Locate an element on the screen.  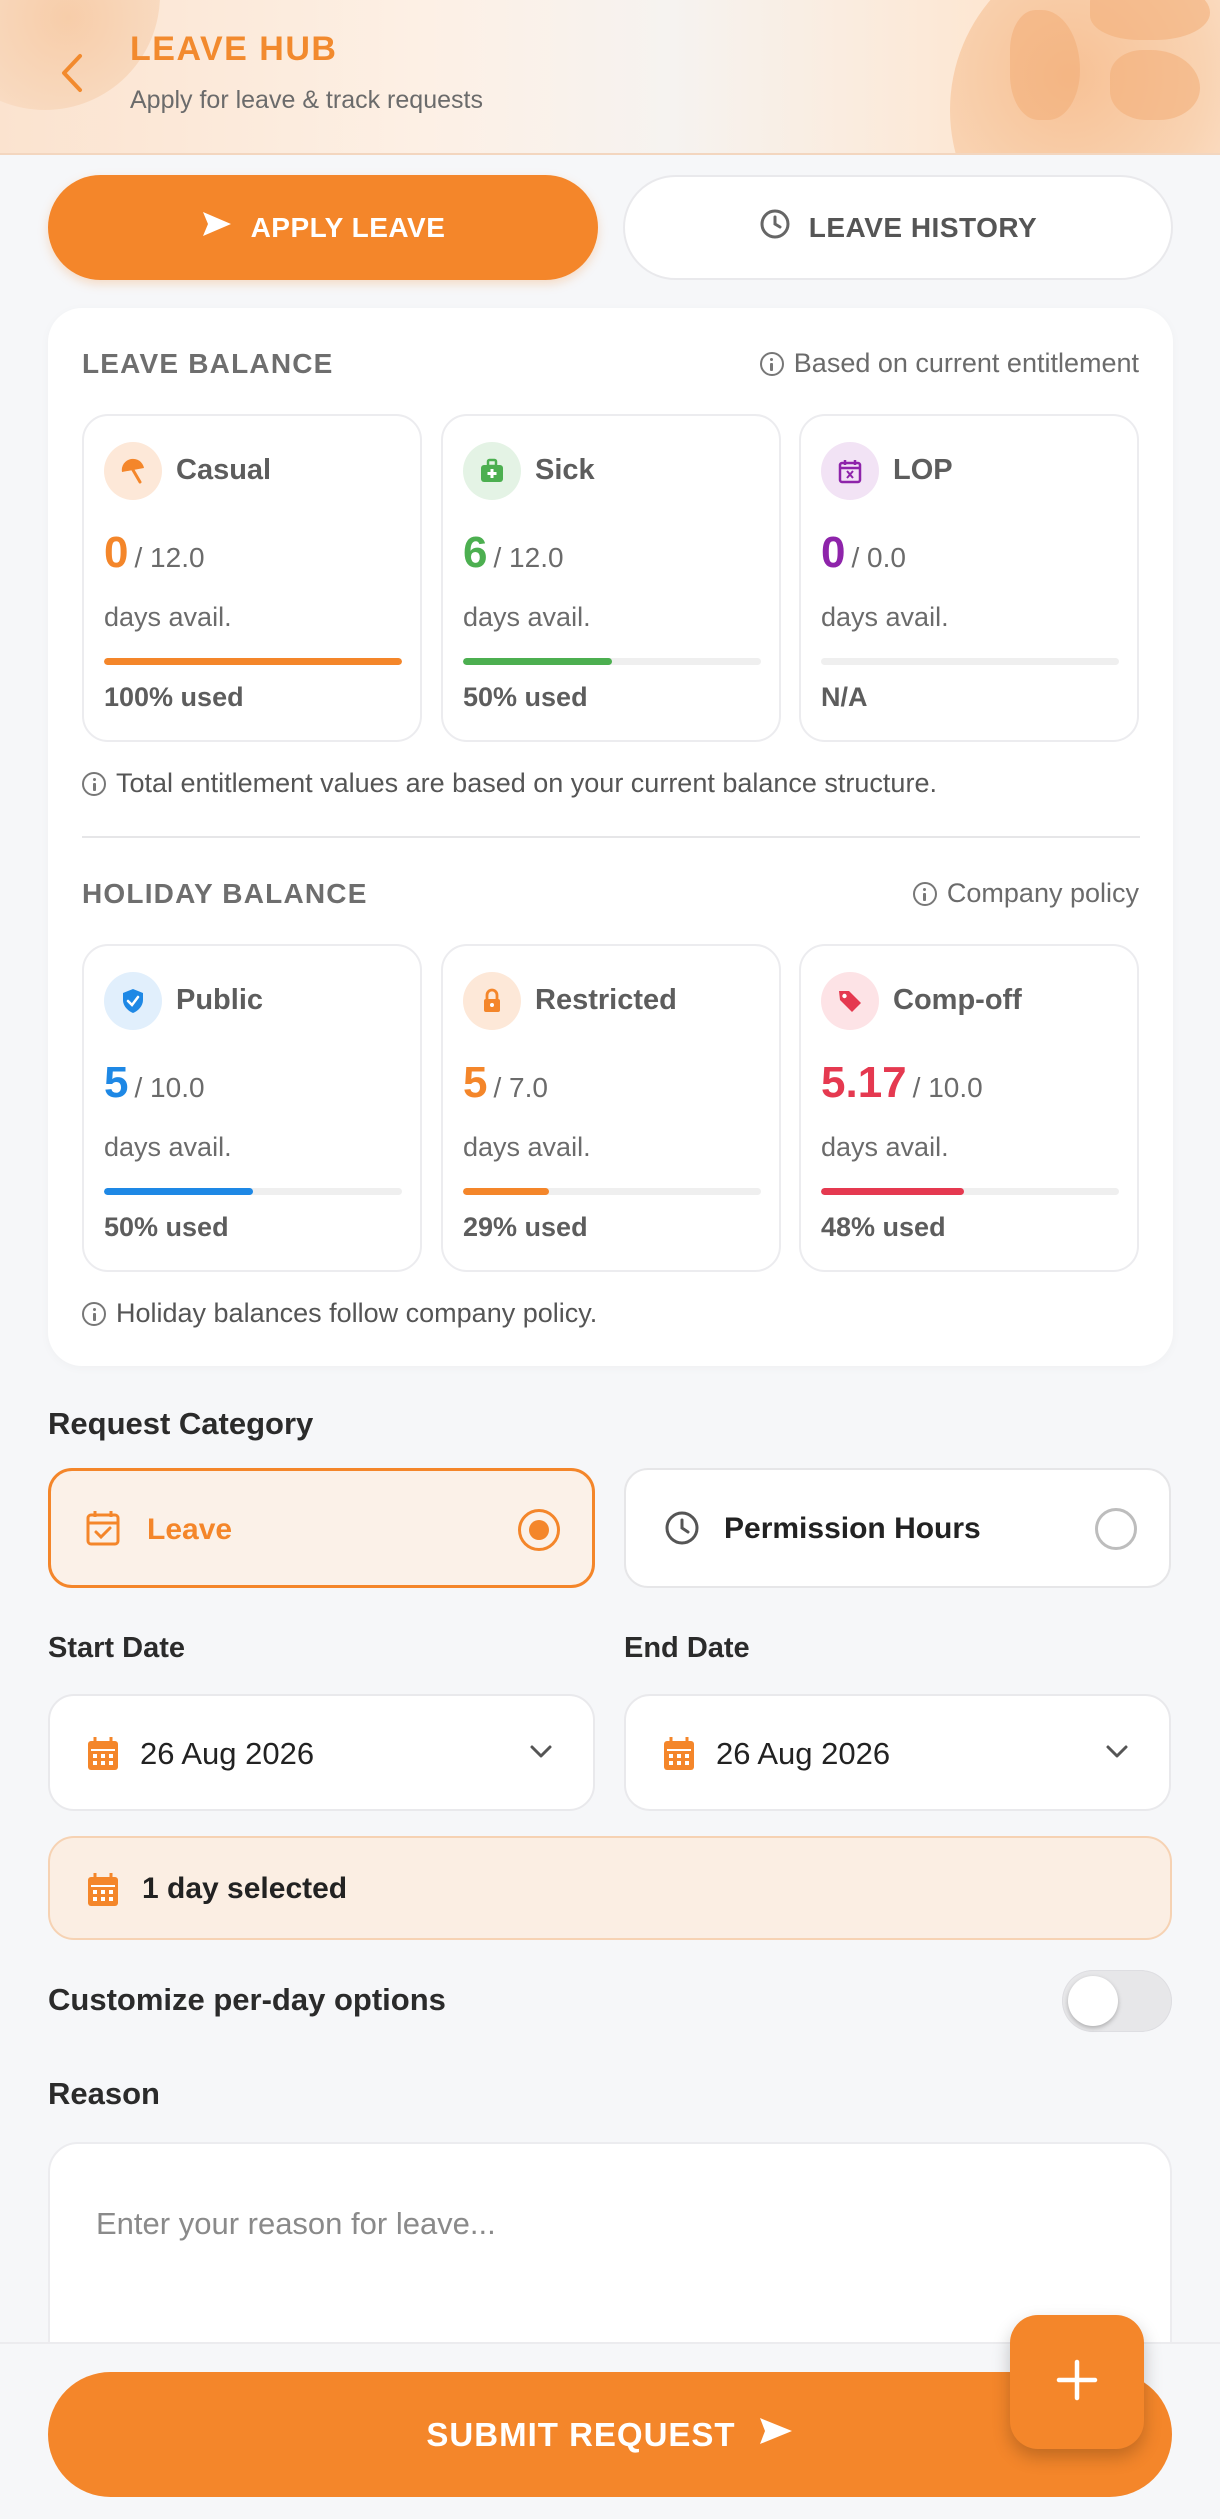
submit-request-button: SUBMIT REQUEST is located at coordinates (610, 2434).